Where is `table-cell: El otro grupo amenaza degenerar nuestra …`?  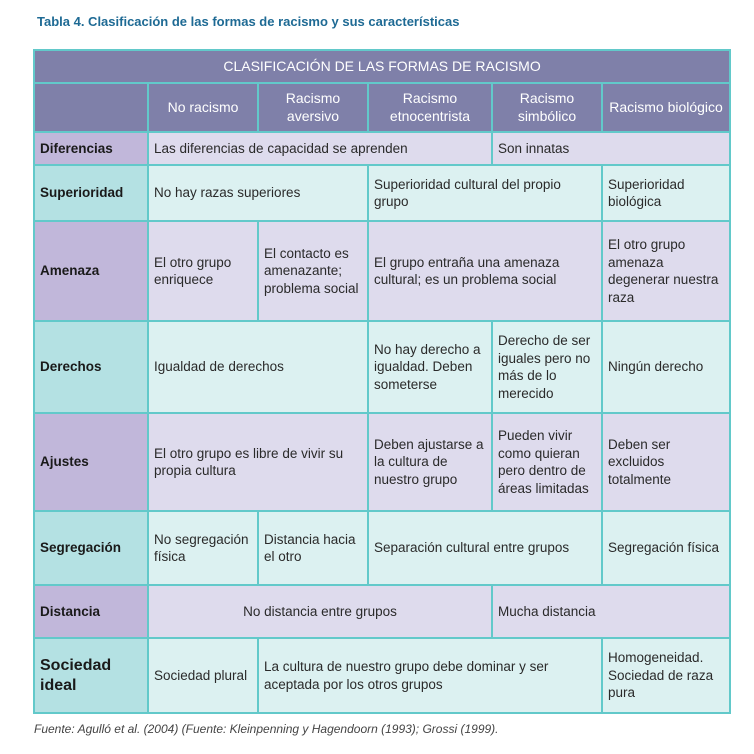 table-cell: El otro grupo amenaza degenerar nuestra … is located at coordinates (666, 271).